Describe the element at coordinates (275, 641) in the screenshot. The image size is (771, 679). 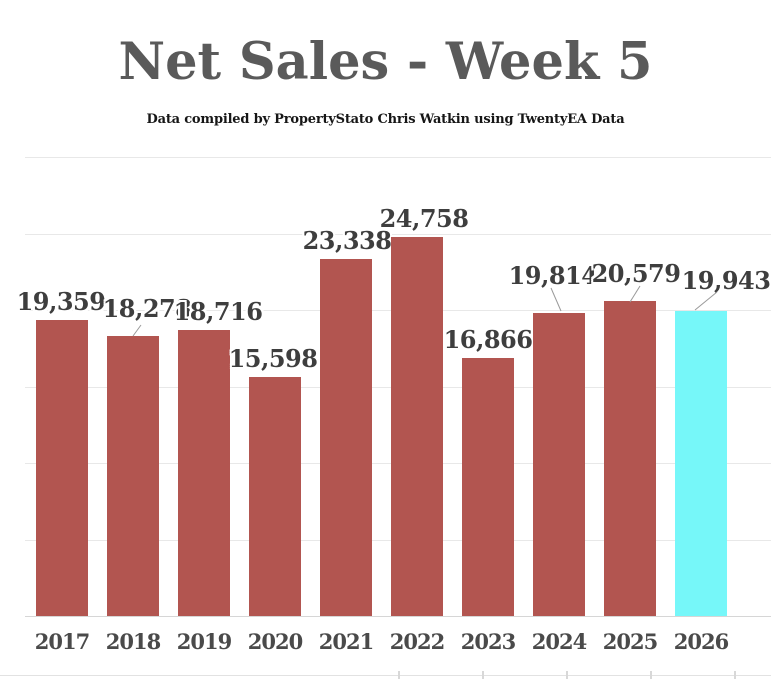
I see `x-axis-label-2020: 2020` at that location.